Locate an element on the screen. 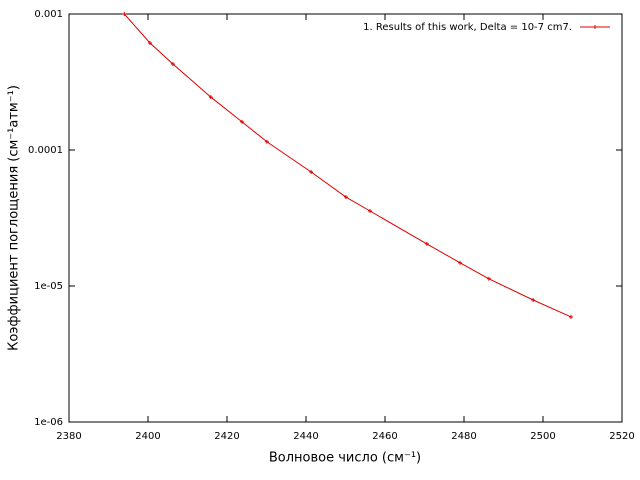 This screenshot has height=480, width=640. x-tick-label: 2380 is located at coordinates (68, 436).